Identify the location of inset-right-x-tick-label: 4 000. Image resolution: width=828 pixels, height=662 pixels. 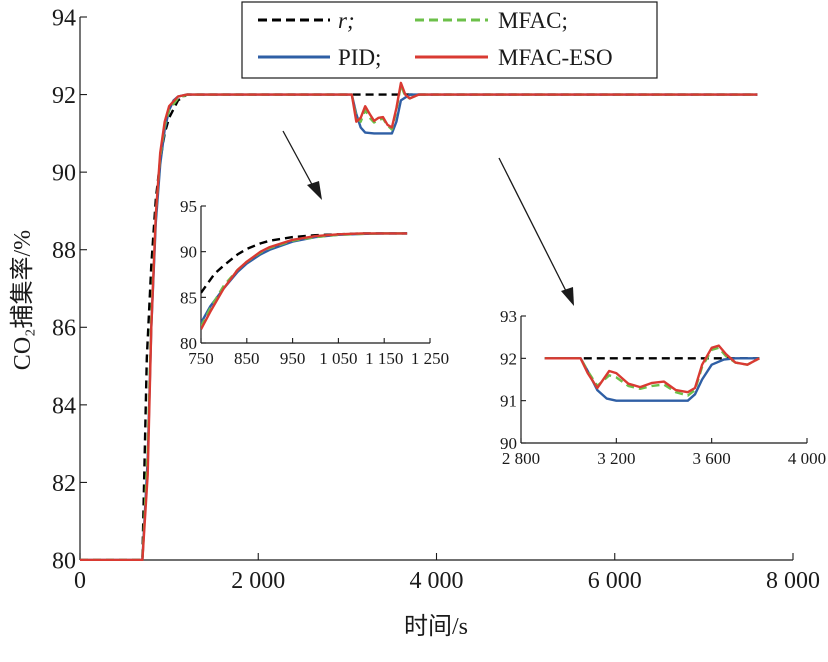
(807, 458).